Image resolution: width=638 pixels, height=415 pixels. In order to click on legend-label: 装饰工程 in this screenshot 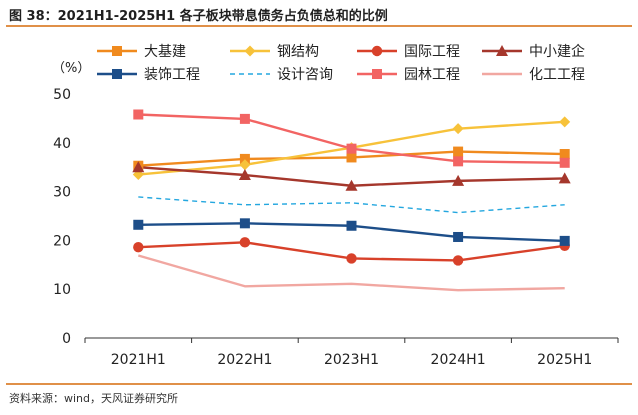, I will do `click(172, 75)`.